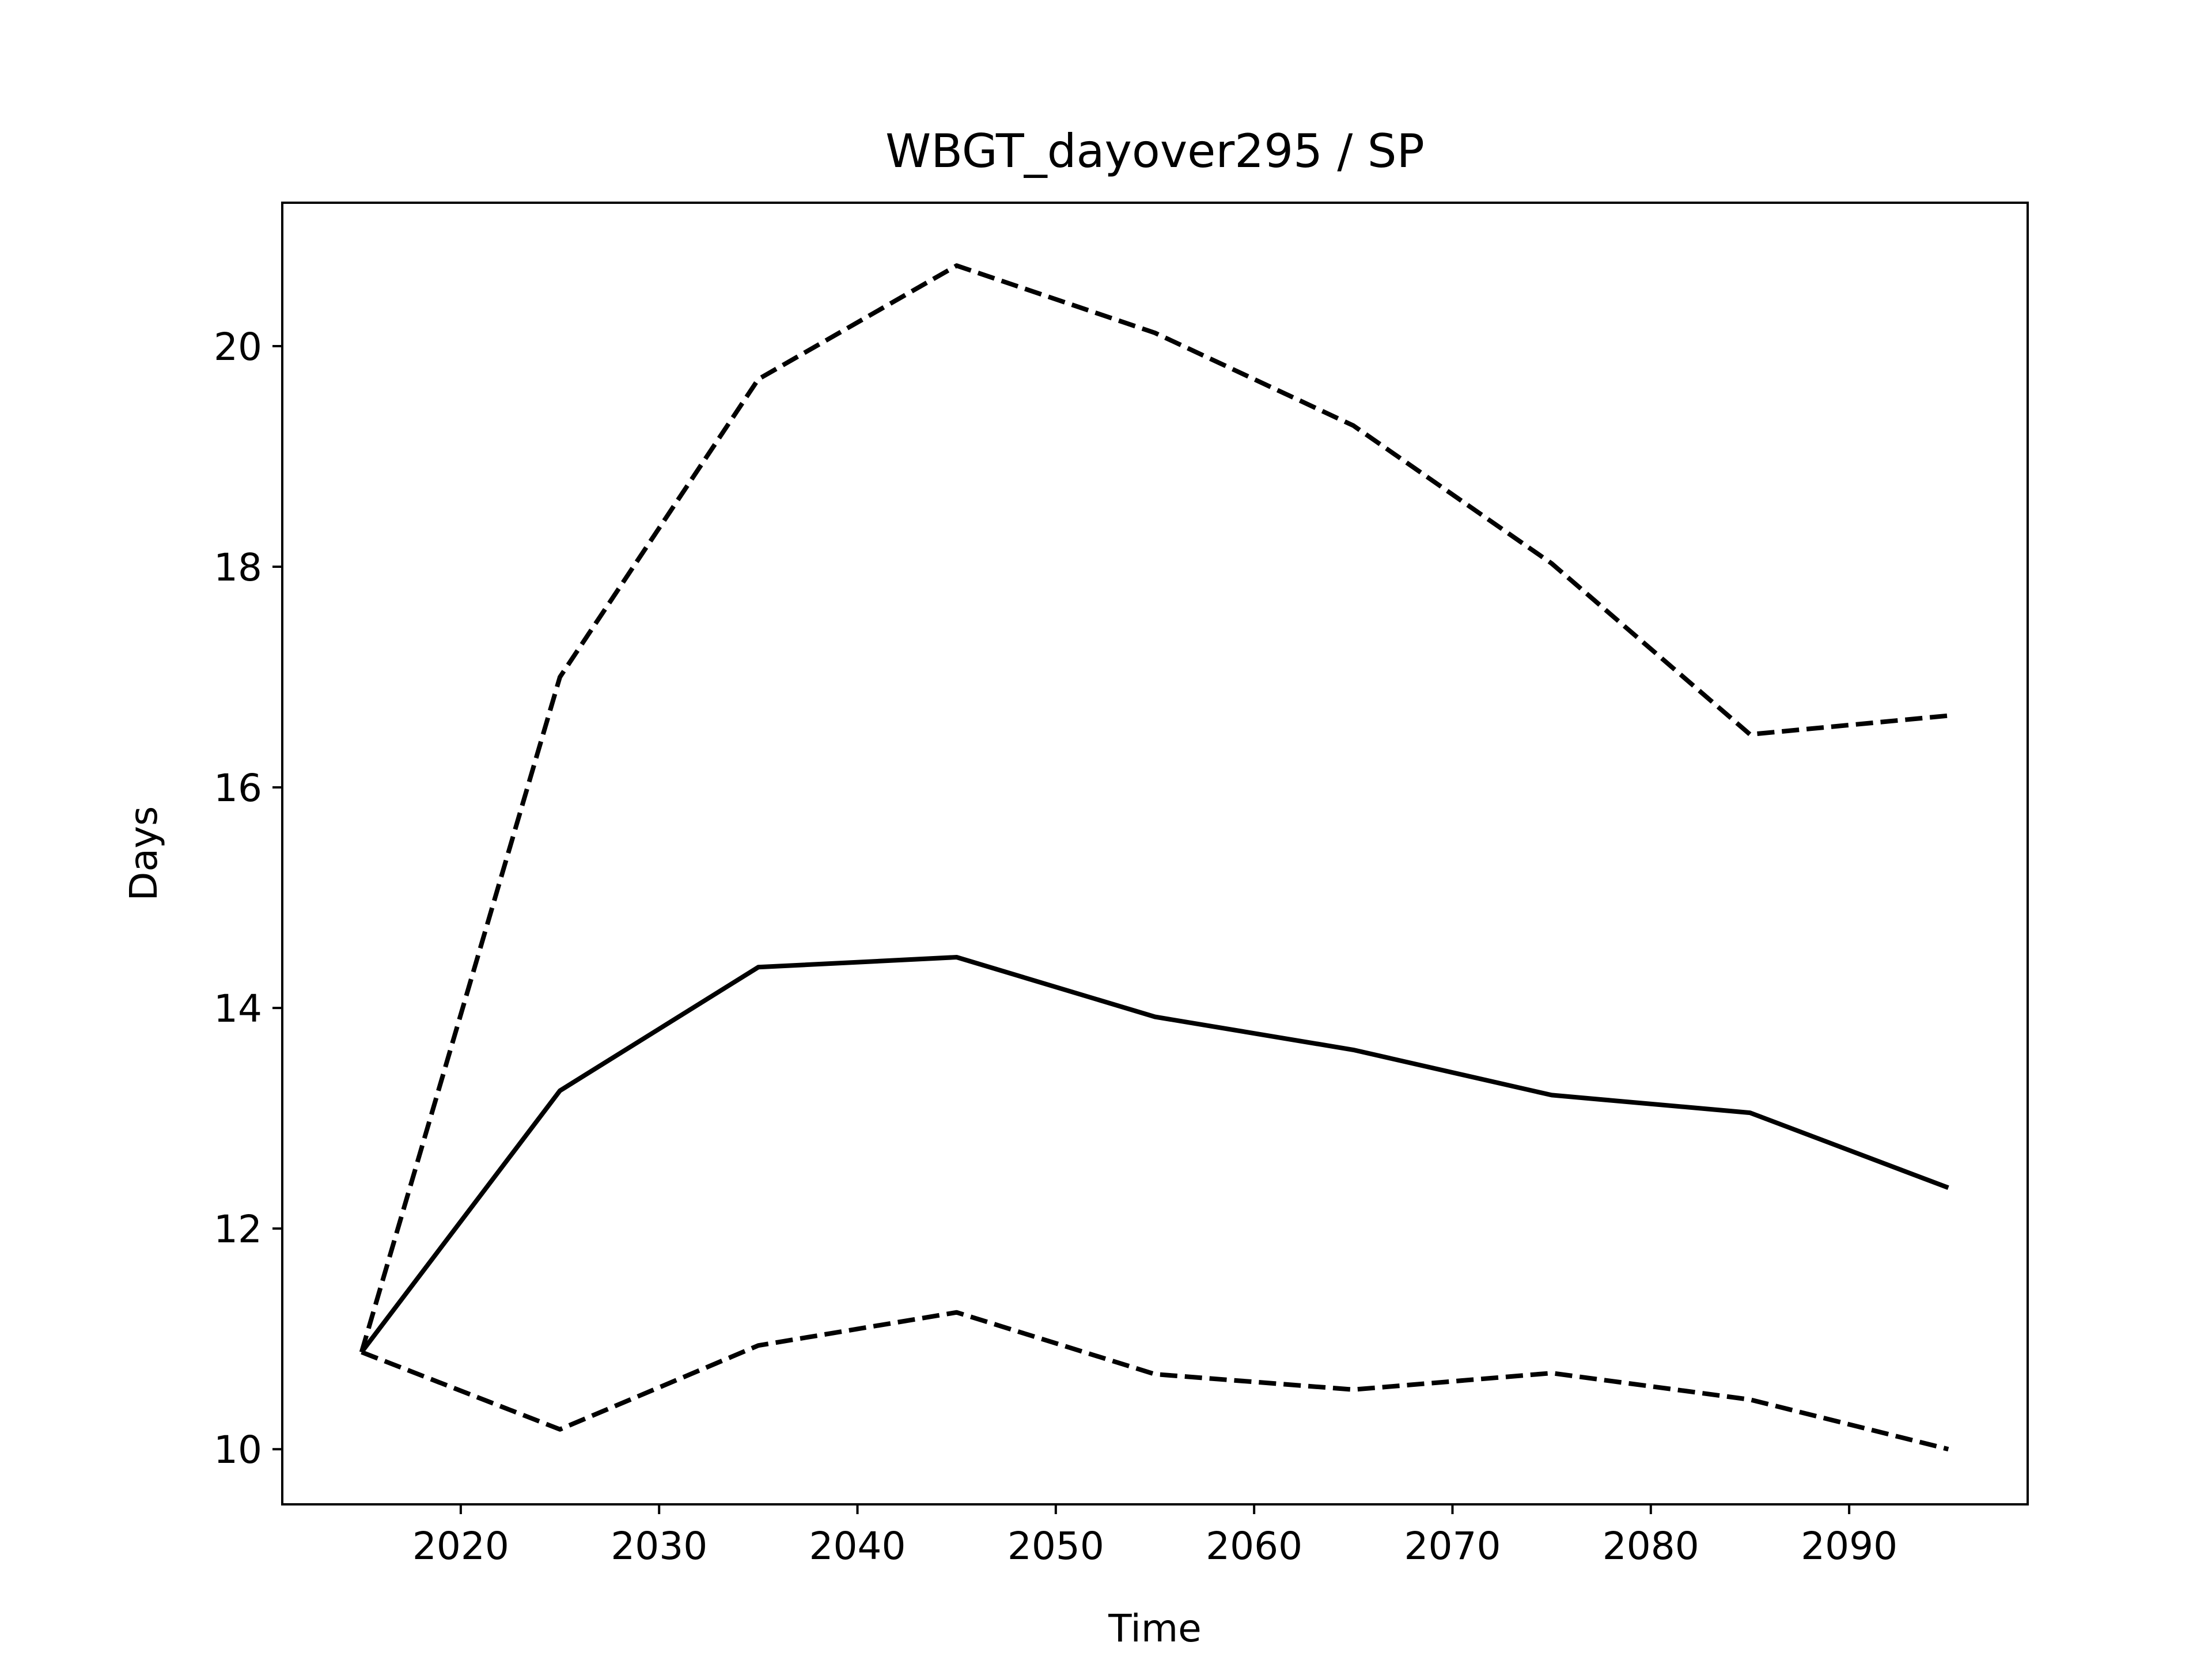  I want to click on x-tick-label: 2030, so click(659, 1546).